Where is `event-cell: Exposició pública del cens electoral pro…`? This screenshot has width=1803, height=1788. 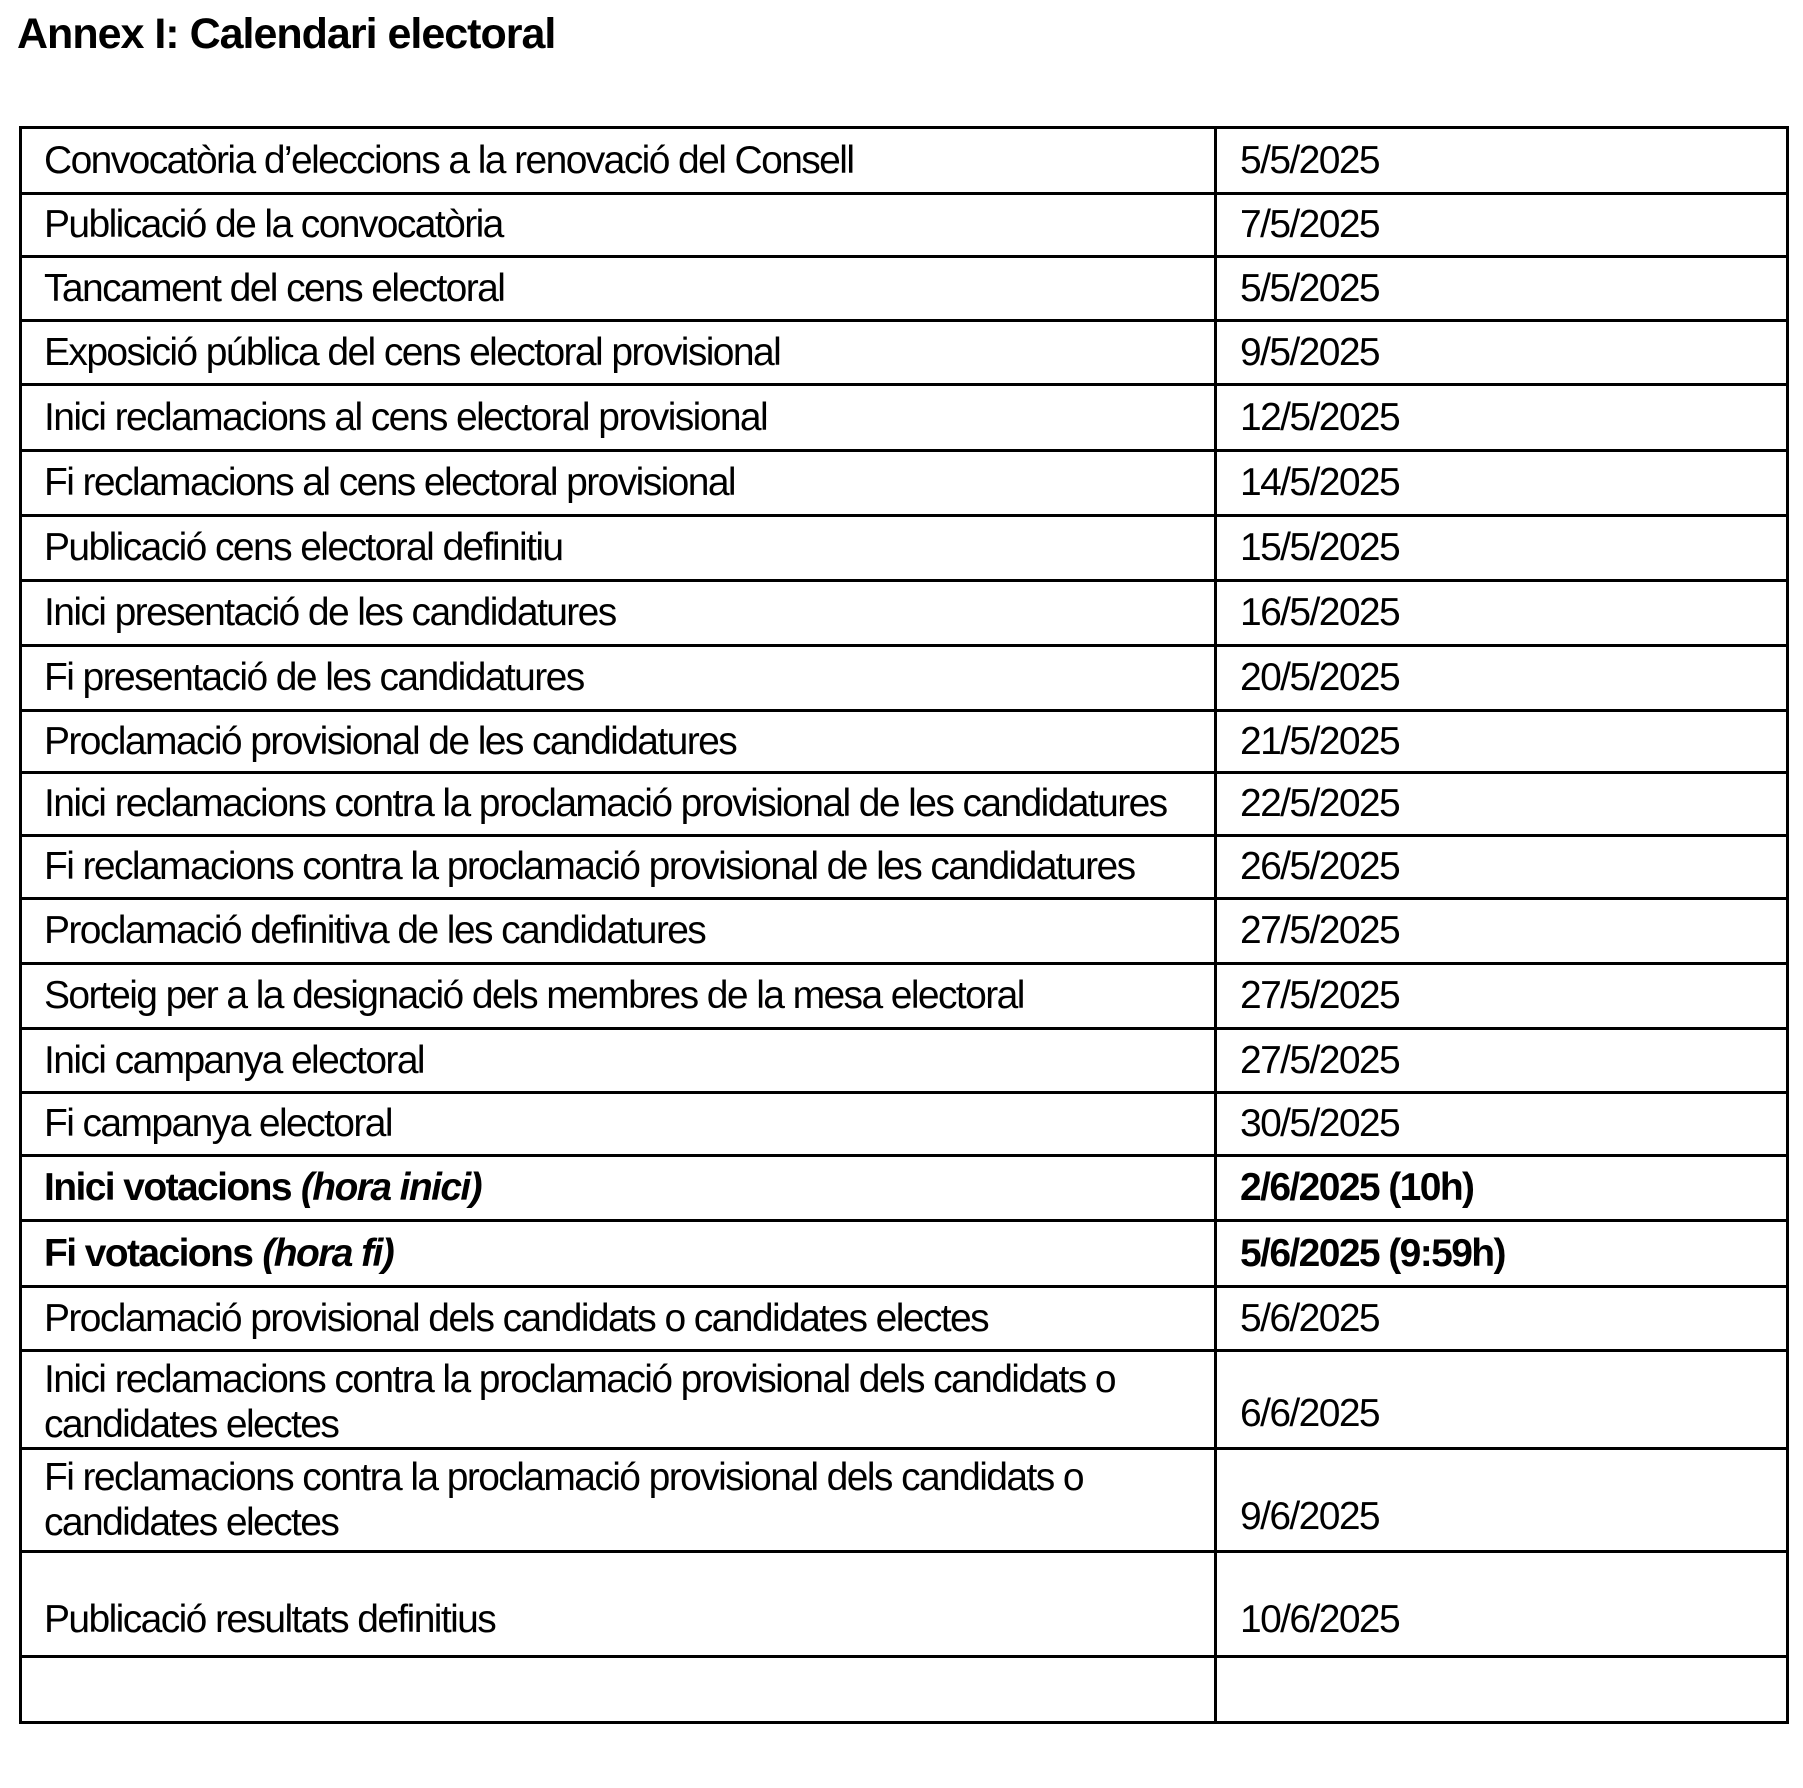
event-cell: Exposició pública del cens electoral pro… is located at coordinates (618, 352).